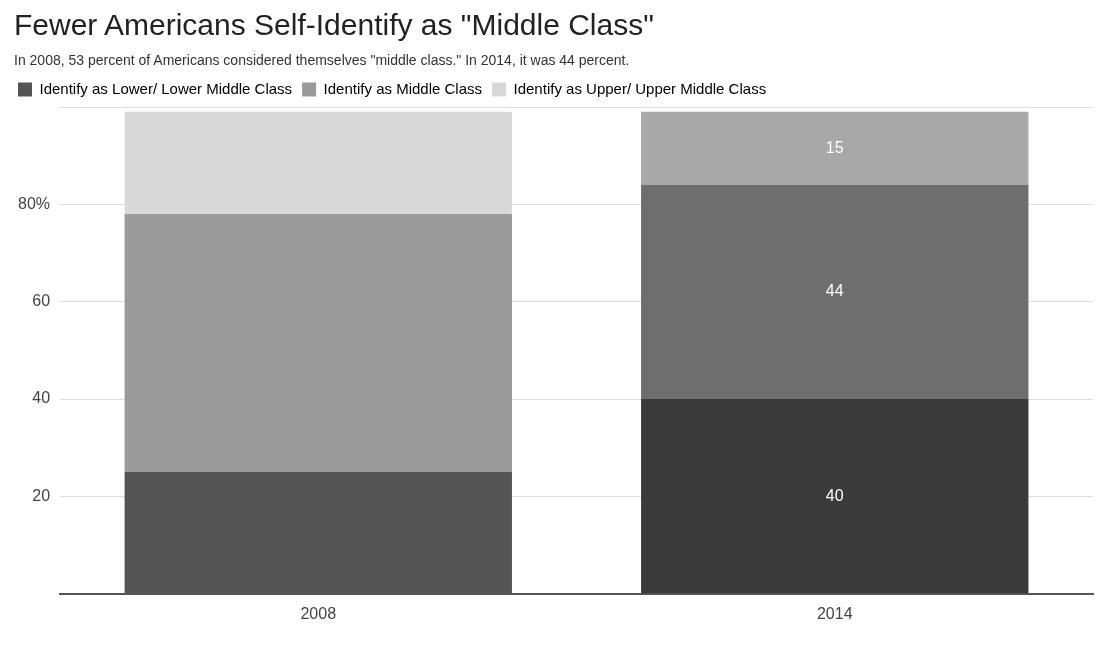 The height and width of the screenshot is (657, 1117). I want to click on y-tick-label: 80%, so click(34, 203).